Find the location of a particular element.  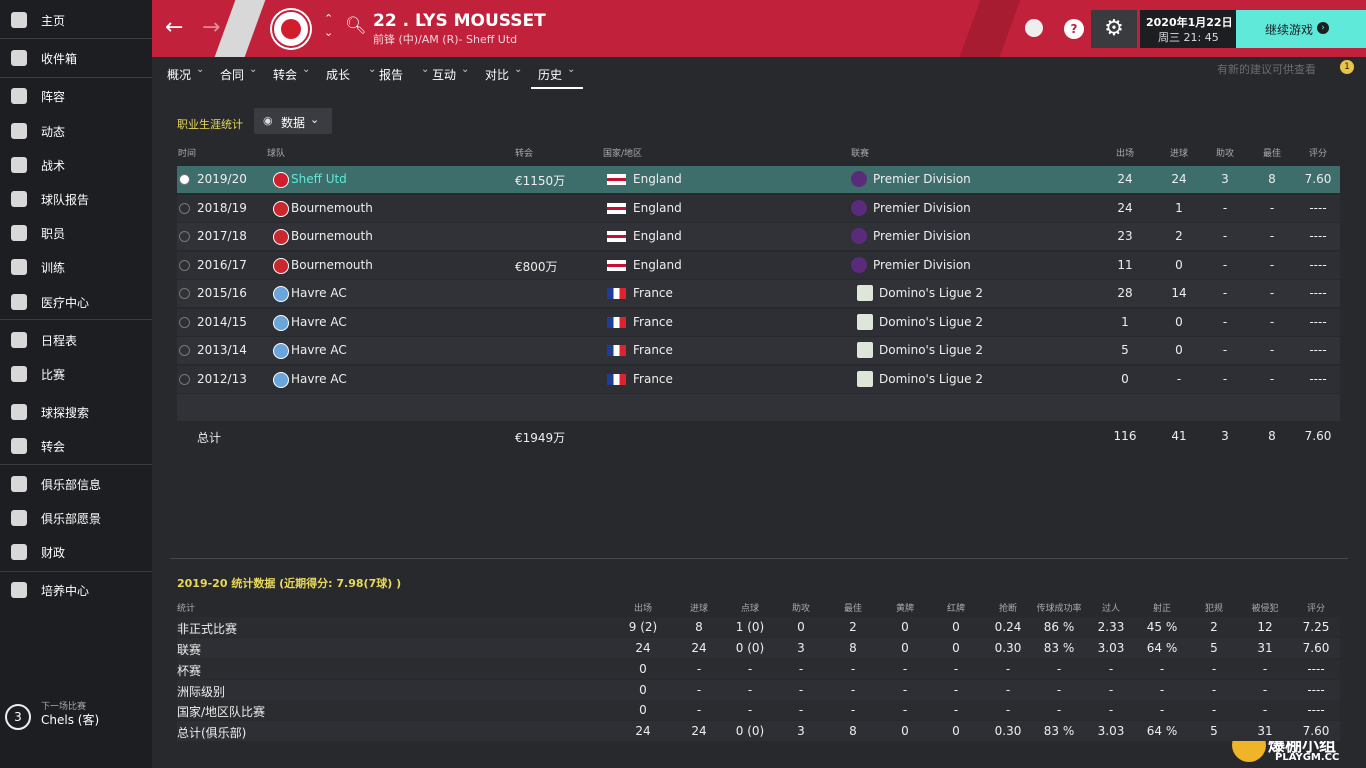

continue-button is located at coordinates (1301, 29).